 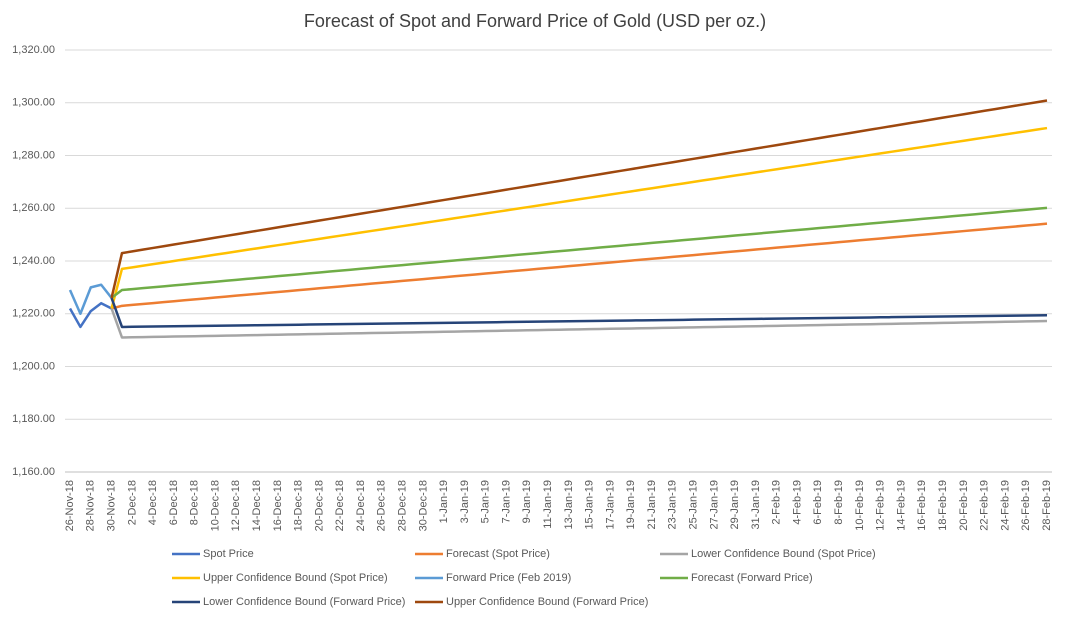 What do you see at coordinates (673, 505) in the screenshot?
I see `x-tick-label: 23-Jan-19` at bounding box center [673, 505].